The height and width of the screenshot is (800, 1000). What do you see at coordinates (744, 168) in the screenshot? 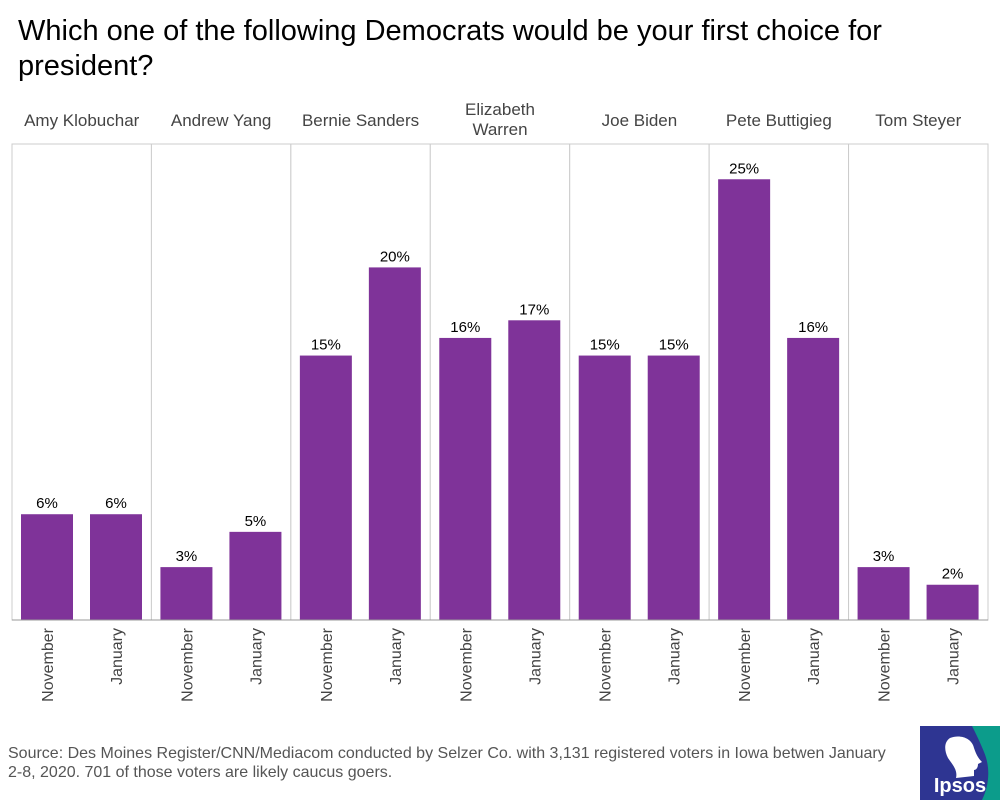
I see `data-label: 25%` at bounding box center [744, 168].